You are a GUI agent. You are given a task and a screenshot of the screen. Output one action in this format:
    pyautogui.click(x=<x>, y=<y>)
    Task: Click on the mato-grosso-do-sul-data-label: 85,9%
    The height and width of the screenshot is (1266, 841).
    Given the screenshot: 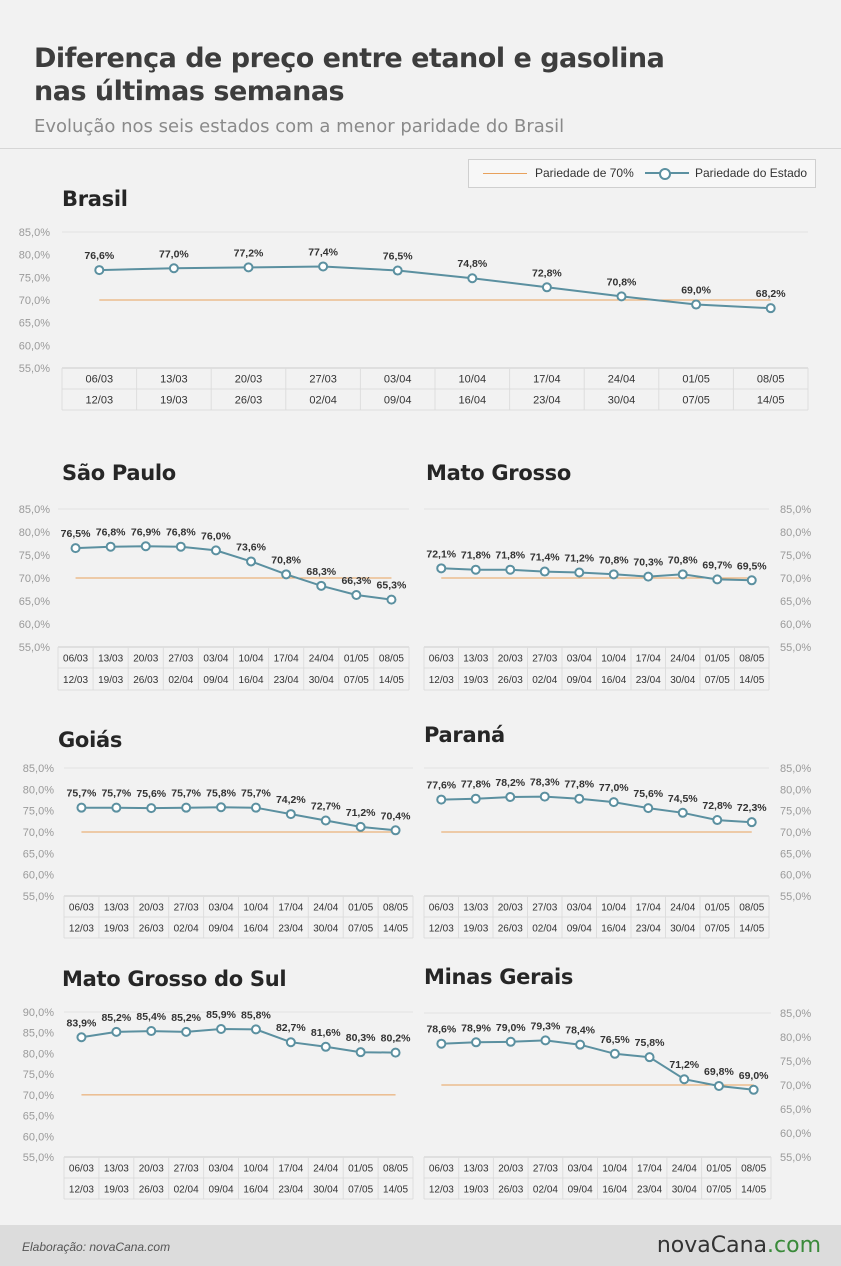 What is the action you would take?
    pyautogui.click(x=221, y=1015)
    